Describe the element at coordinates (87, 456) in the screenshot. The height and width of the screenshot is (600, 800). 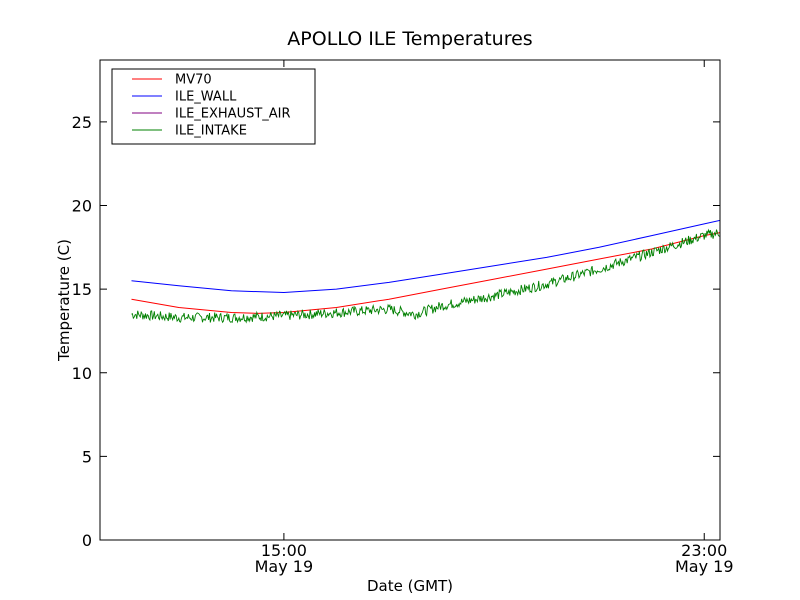
I see `y-tick-label: 5` at that location.